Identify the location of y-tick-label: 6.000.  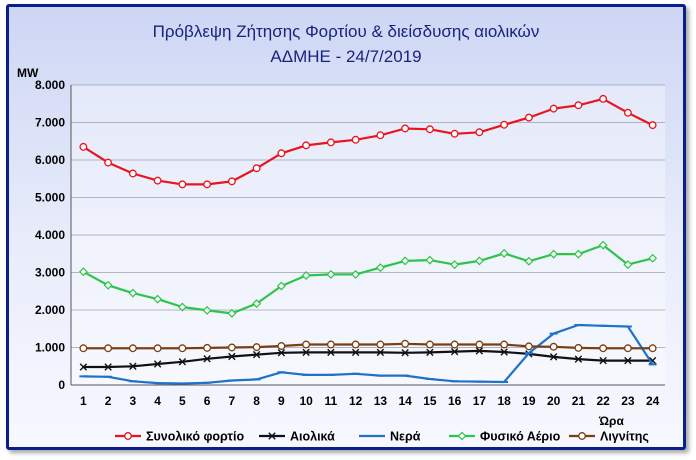
(50, 160).